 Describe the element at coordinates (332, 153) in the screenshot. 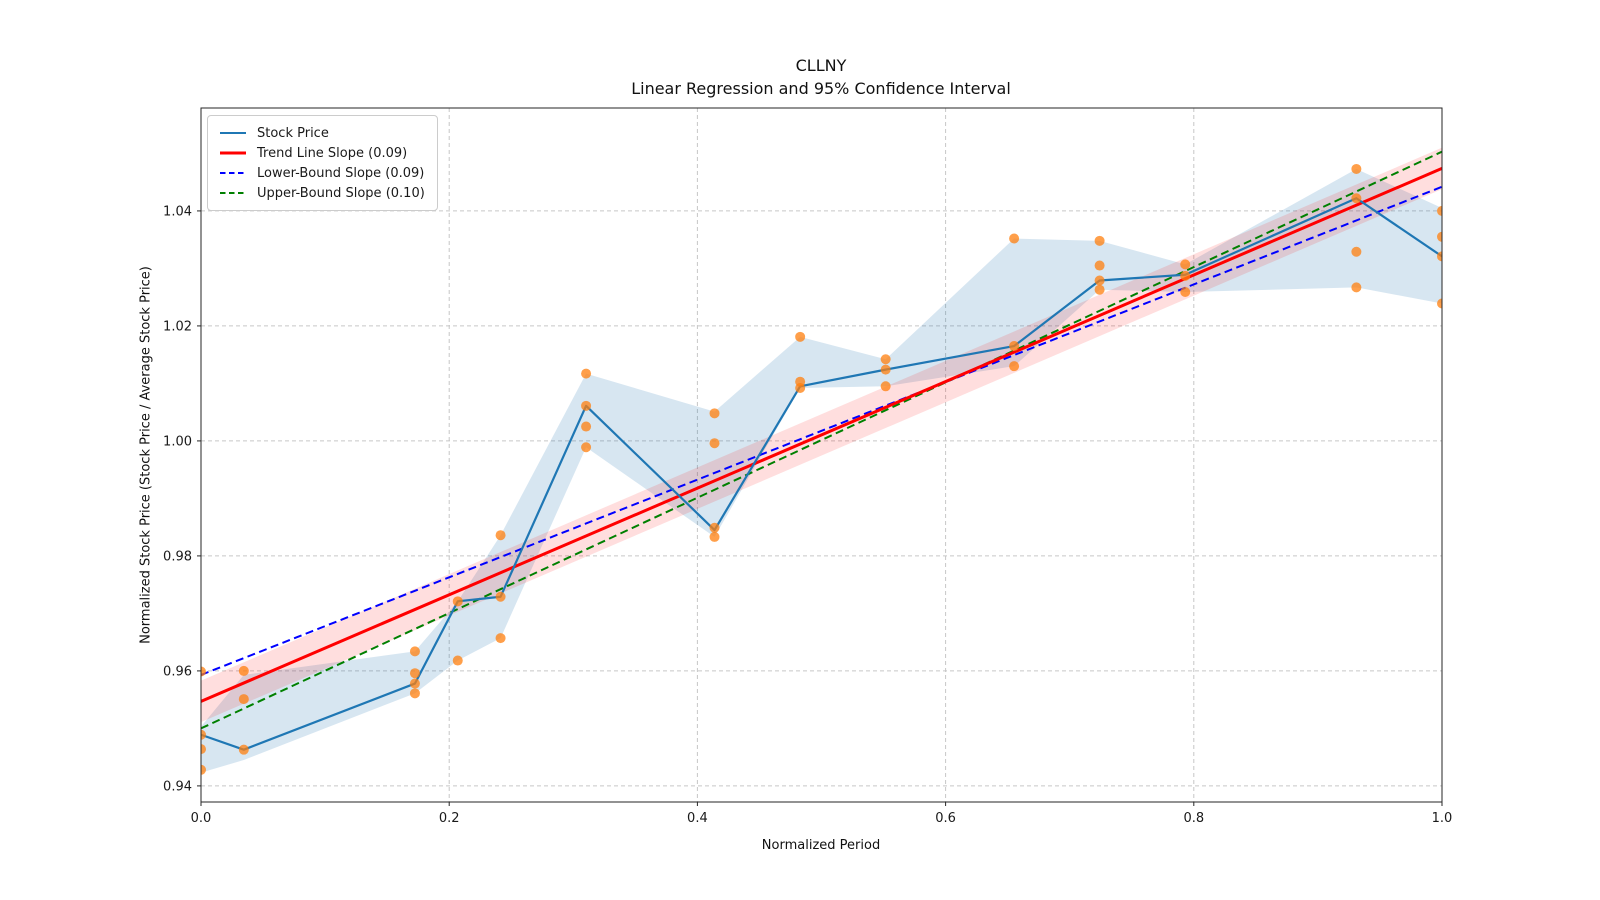

I see `legend-label: Trend Line Slope (0.09)` at that location.